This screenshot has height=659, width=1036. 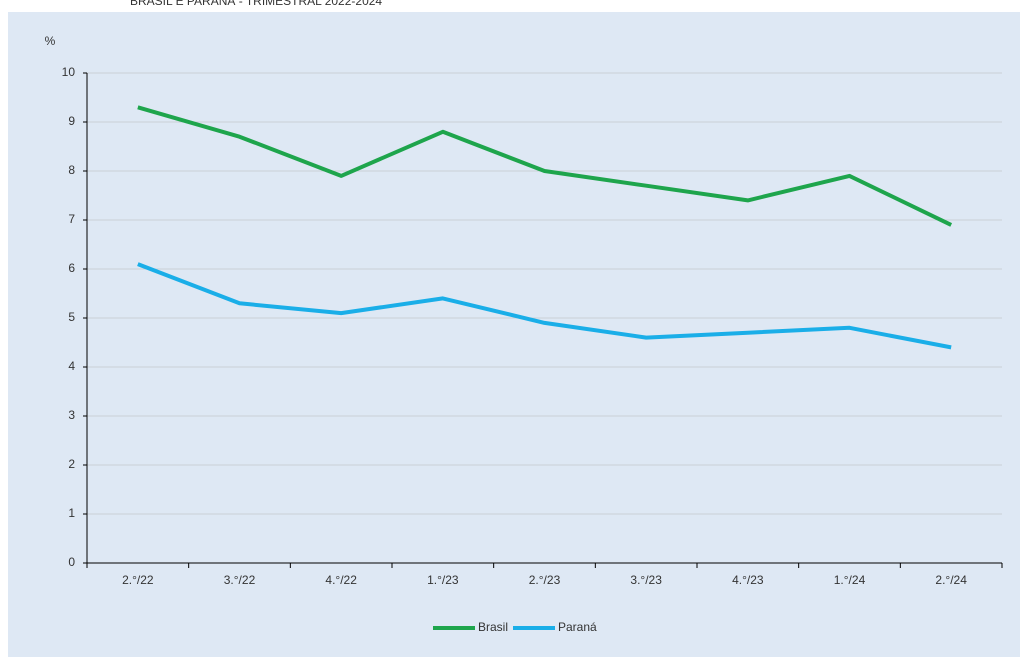 I want to click on x-tick-label: 3.°/22, so click(x=240, y=580).